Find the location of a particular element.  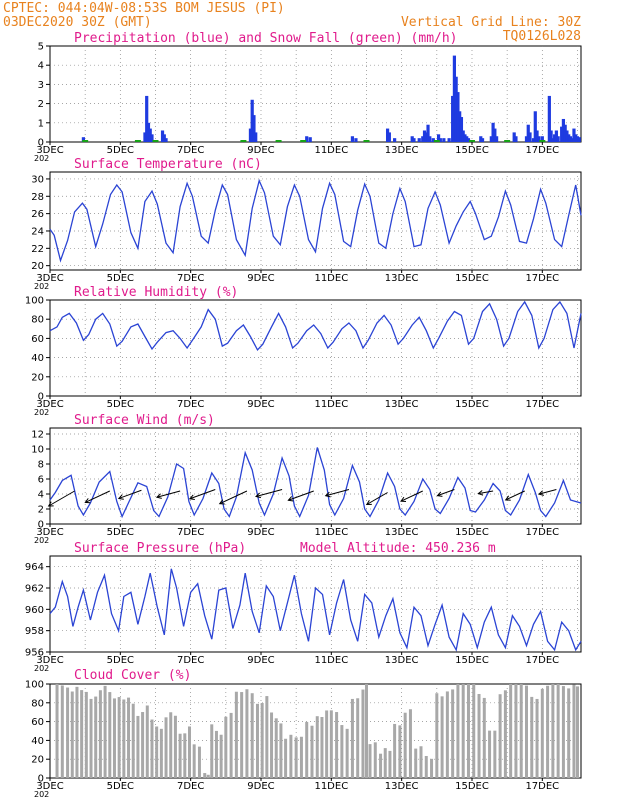

y-tick-label: 958 is located at coordinates (34, 631).